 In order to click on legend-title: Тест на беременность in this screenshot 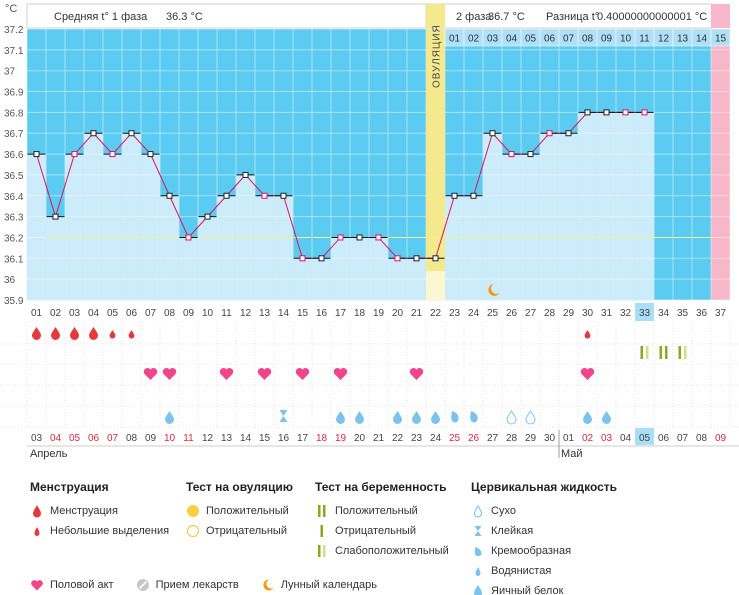, I will do `click(381, 487)`.